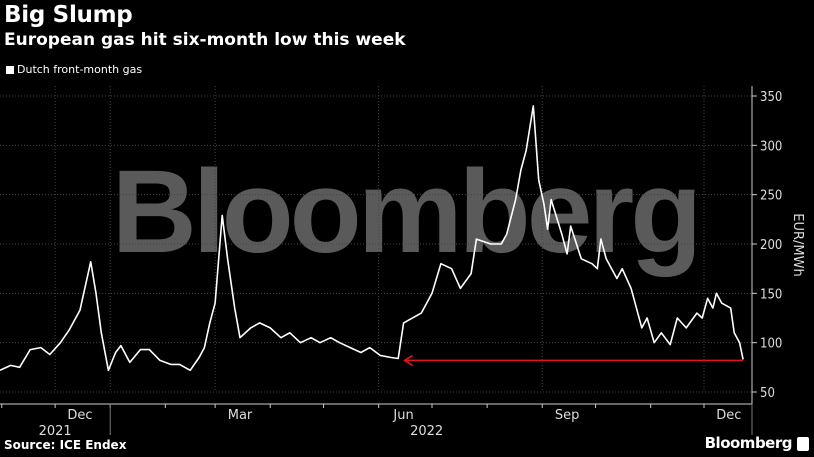  What do you see at coordinates (240, 415) in the screenshot?
I see `x-tick-label: Mar` at bounding box center [240, 415].